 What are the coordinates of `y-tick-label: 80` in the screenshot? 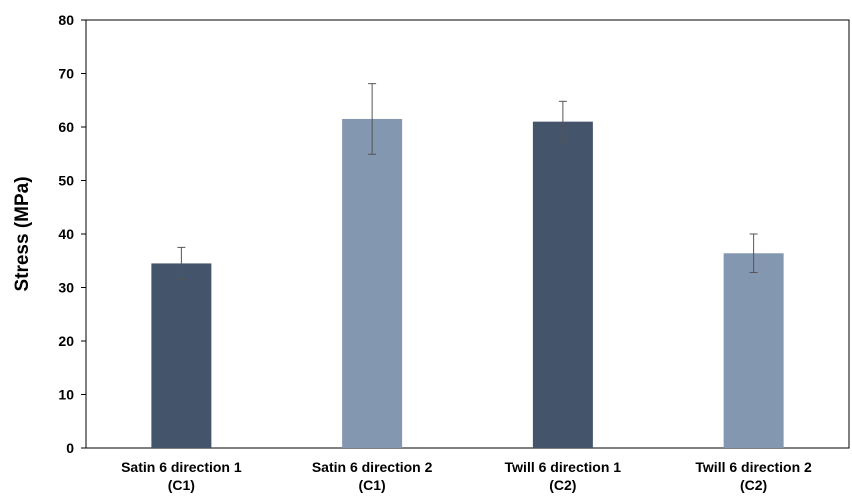 It's located at (66, 20).